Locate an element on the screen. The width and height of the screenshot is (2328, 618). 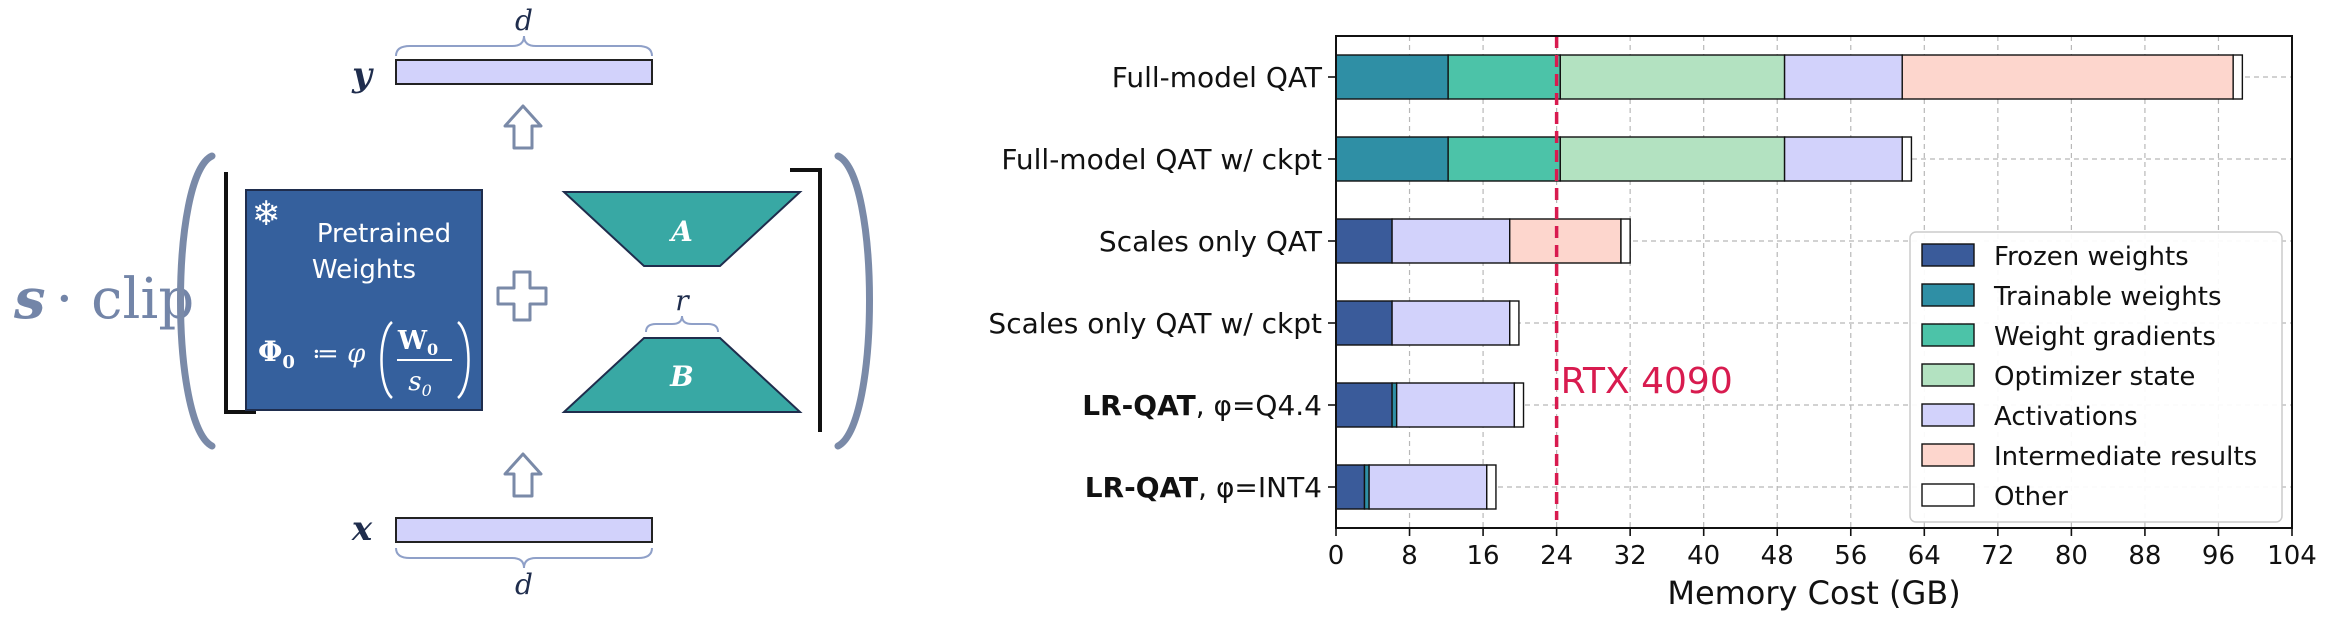
pretrained-line2: Weights is located at coordinates (364, 270).